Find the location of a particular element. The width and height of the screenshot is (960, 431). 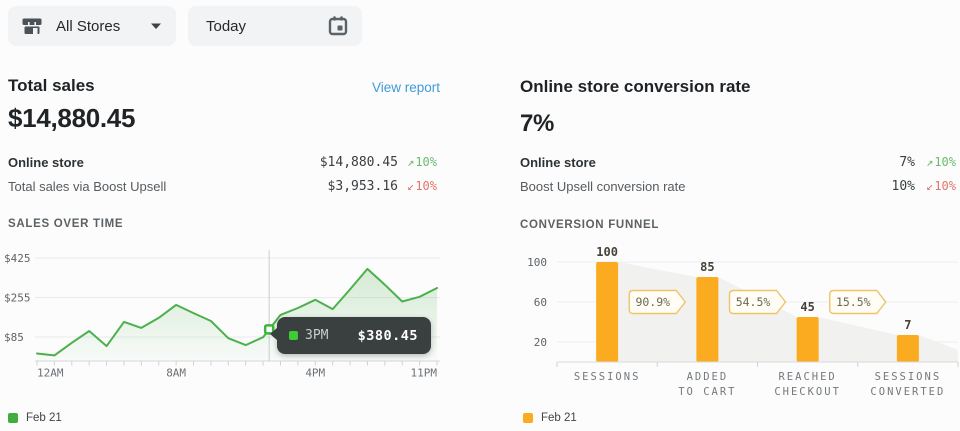

view-report-link: View report is located at coordinates (405, 87).